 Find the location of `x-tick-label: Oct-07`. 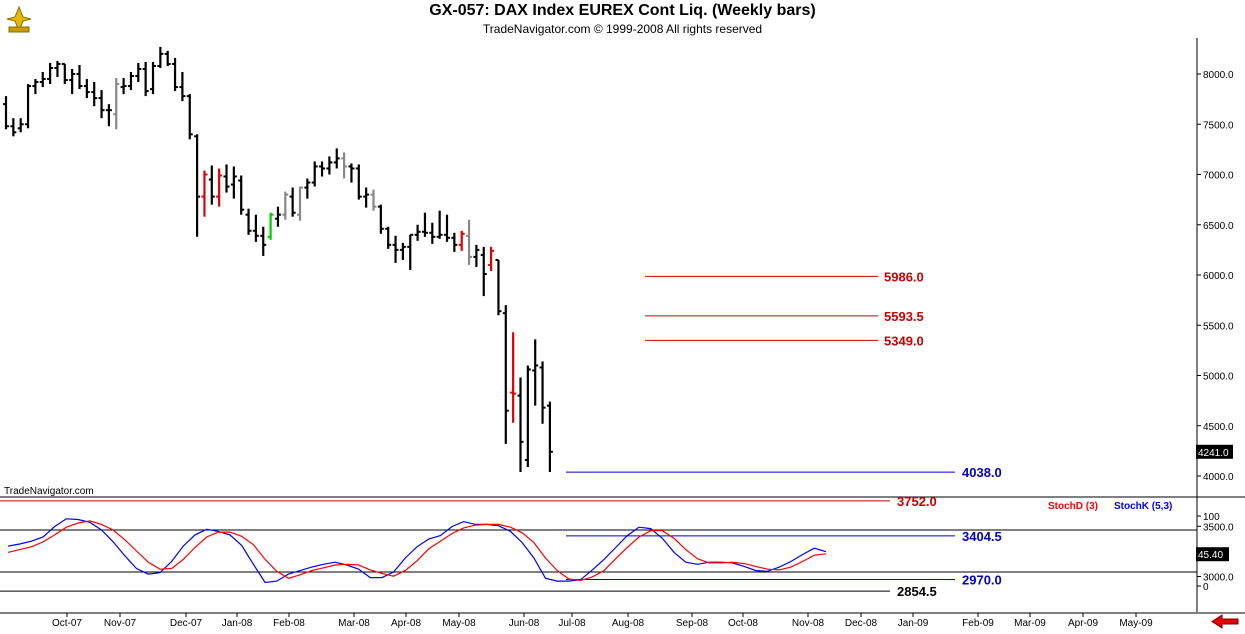

x-tick-label: Oct-07 is located at coordinates (67, 623).